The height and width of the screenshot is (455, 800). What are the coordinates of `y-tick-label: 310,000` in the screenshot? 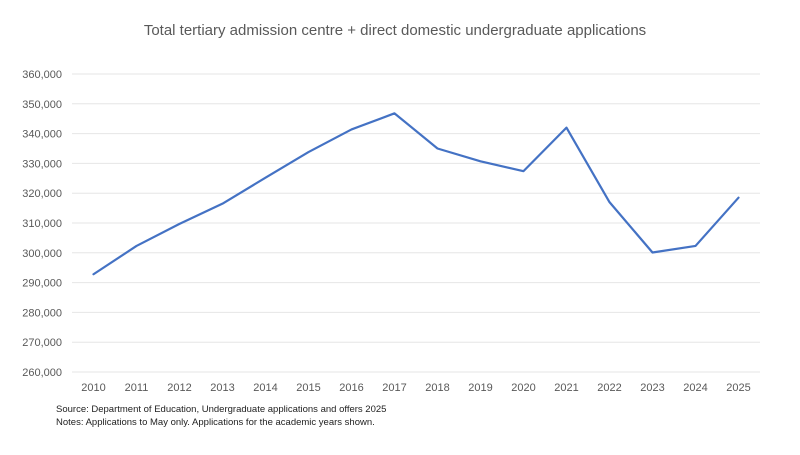 It's located at (42, 224).